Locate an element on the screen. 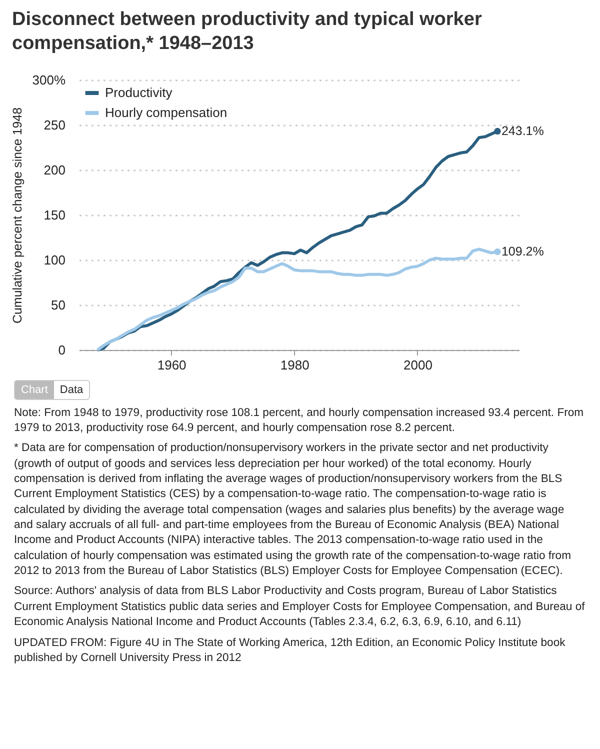  y-axis-title: Cumulative percent change since 1948 is located at coordinates (17, 215).